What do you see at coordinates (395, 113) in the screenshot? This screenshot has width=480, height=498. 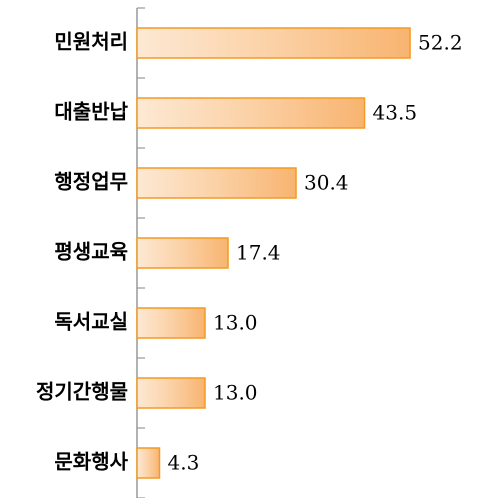 I see `value-label: 43.5` at bounding box center [395, 113].